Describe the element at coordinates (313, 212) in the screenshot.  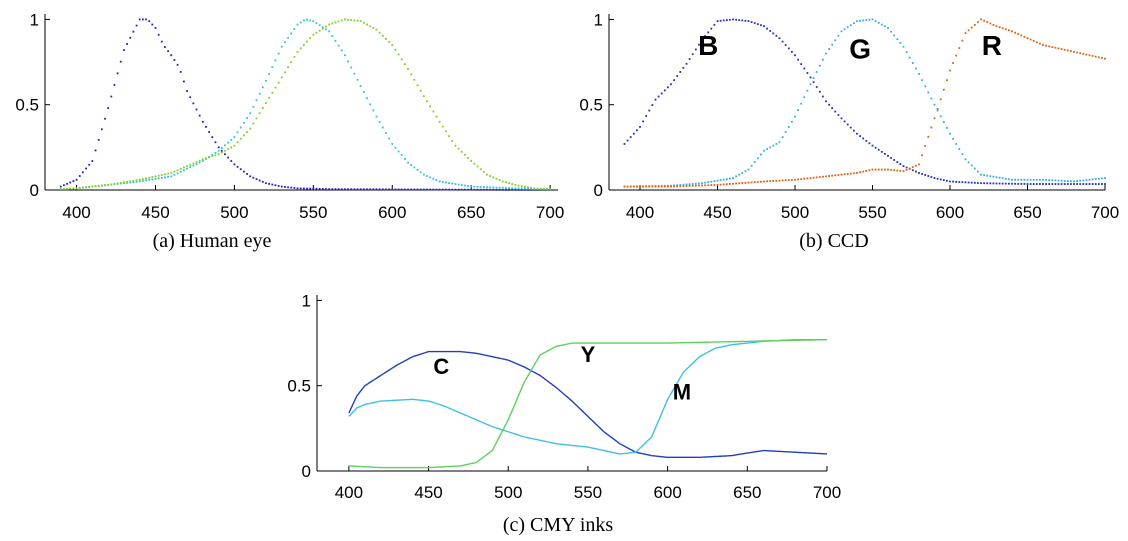
I see `x-tick-label: 550` at that location.